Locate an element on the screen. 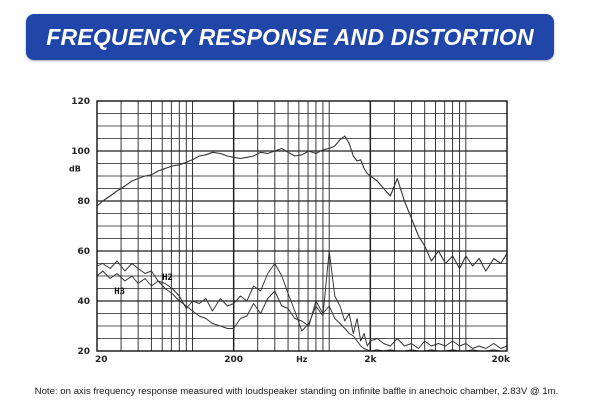 This screenshot has height=413, width=593. y-tick-label: 20 is located at coordinates (83, 352).